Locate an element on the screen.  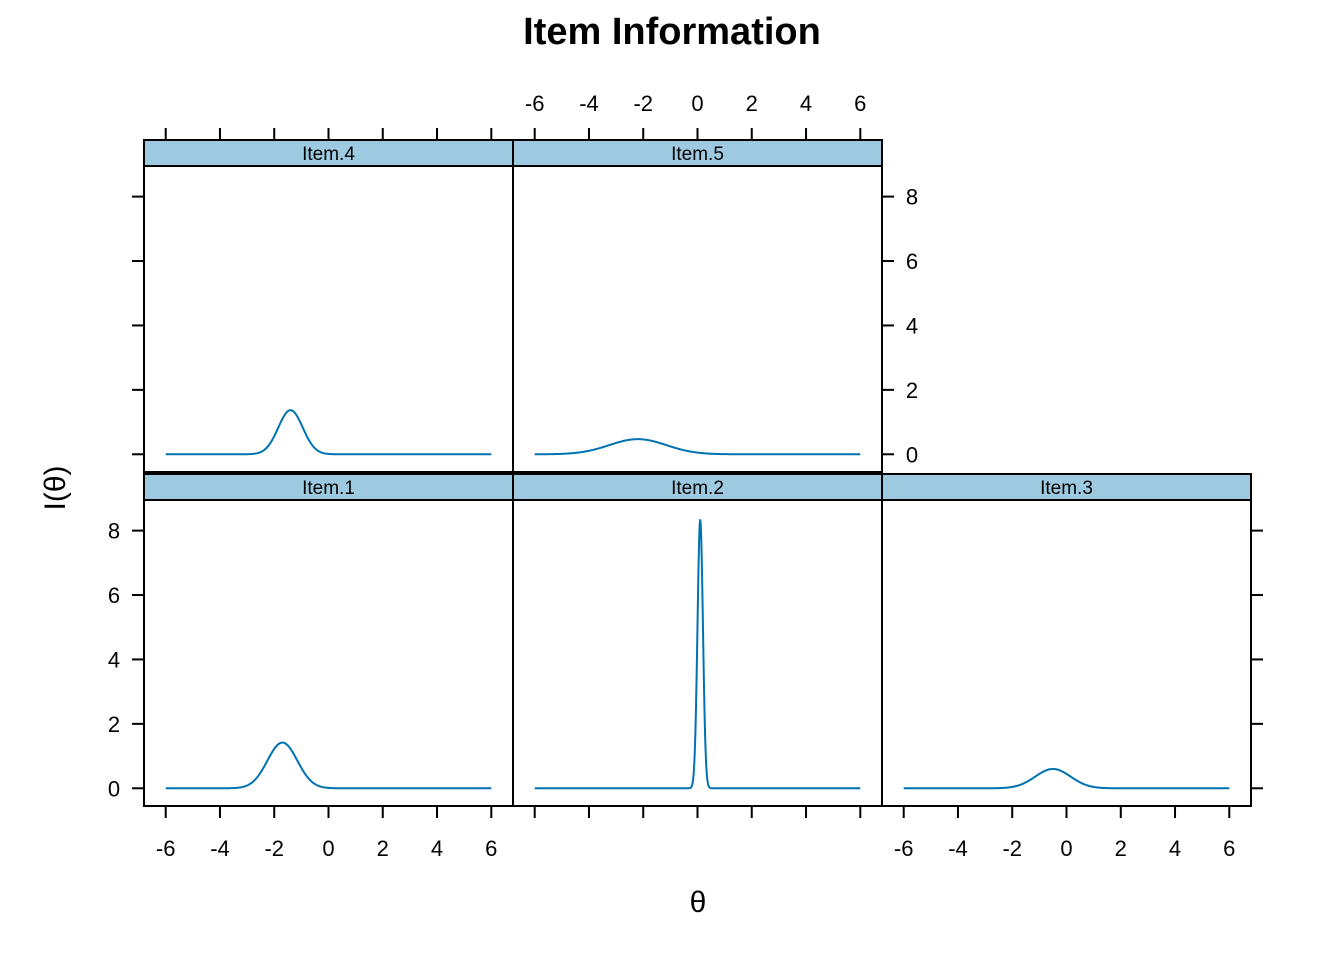
panel-item-2: Item.2 is located at coordinates (697, 640).